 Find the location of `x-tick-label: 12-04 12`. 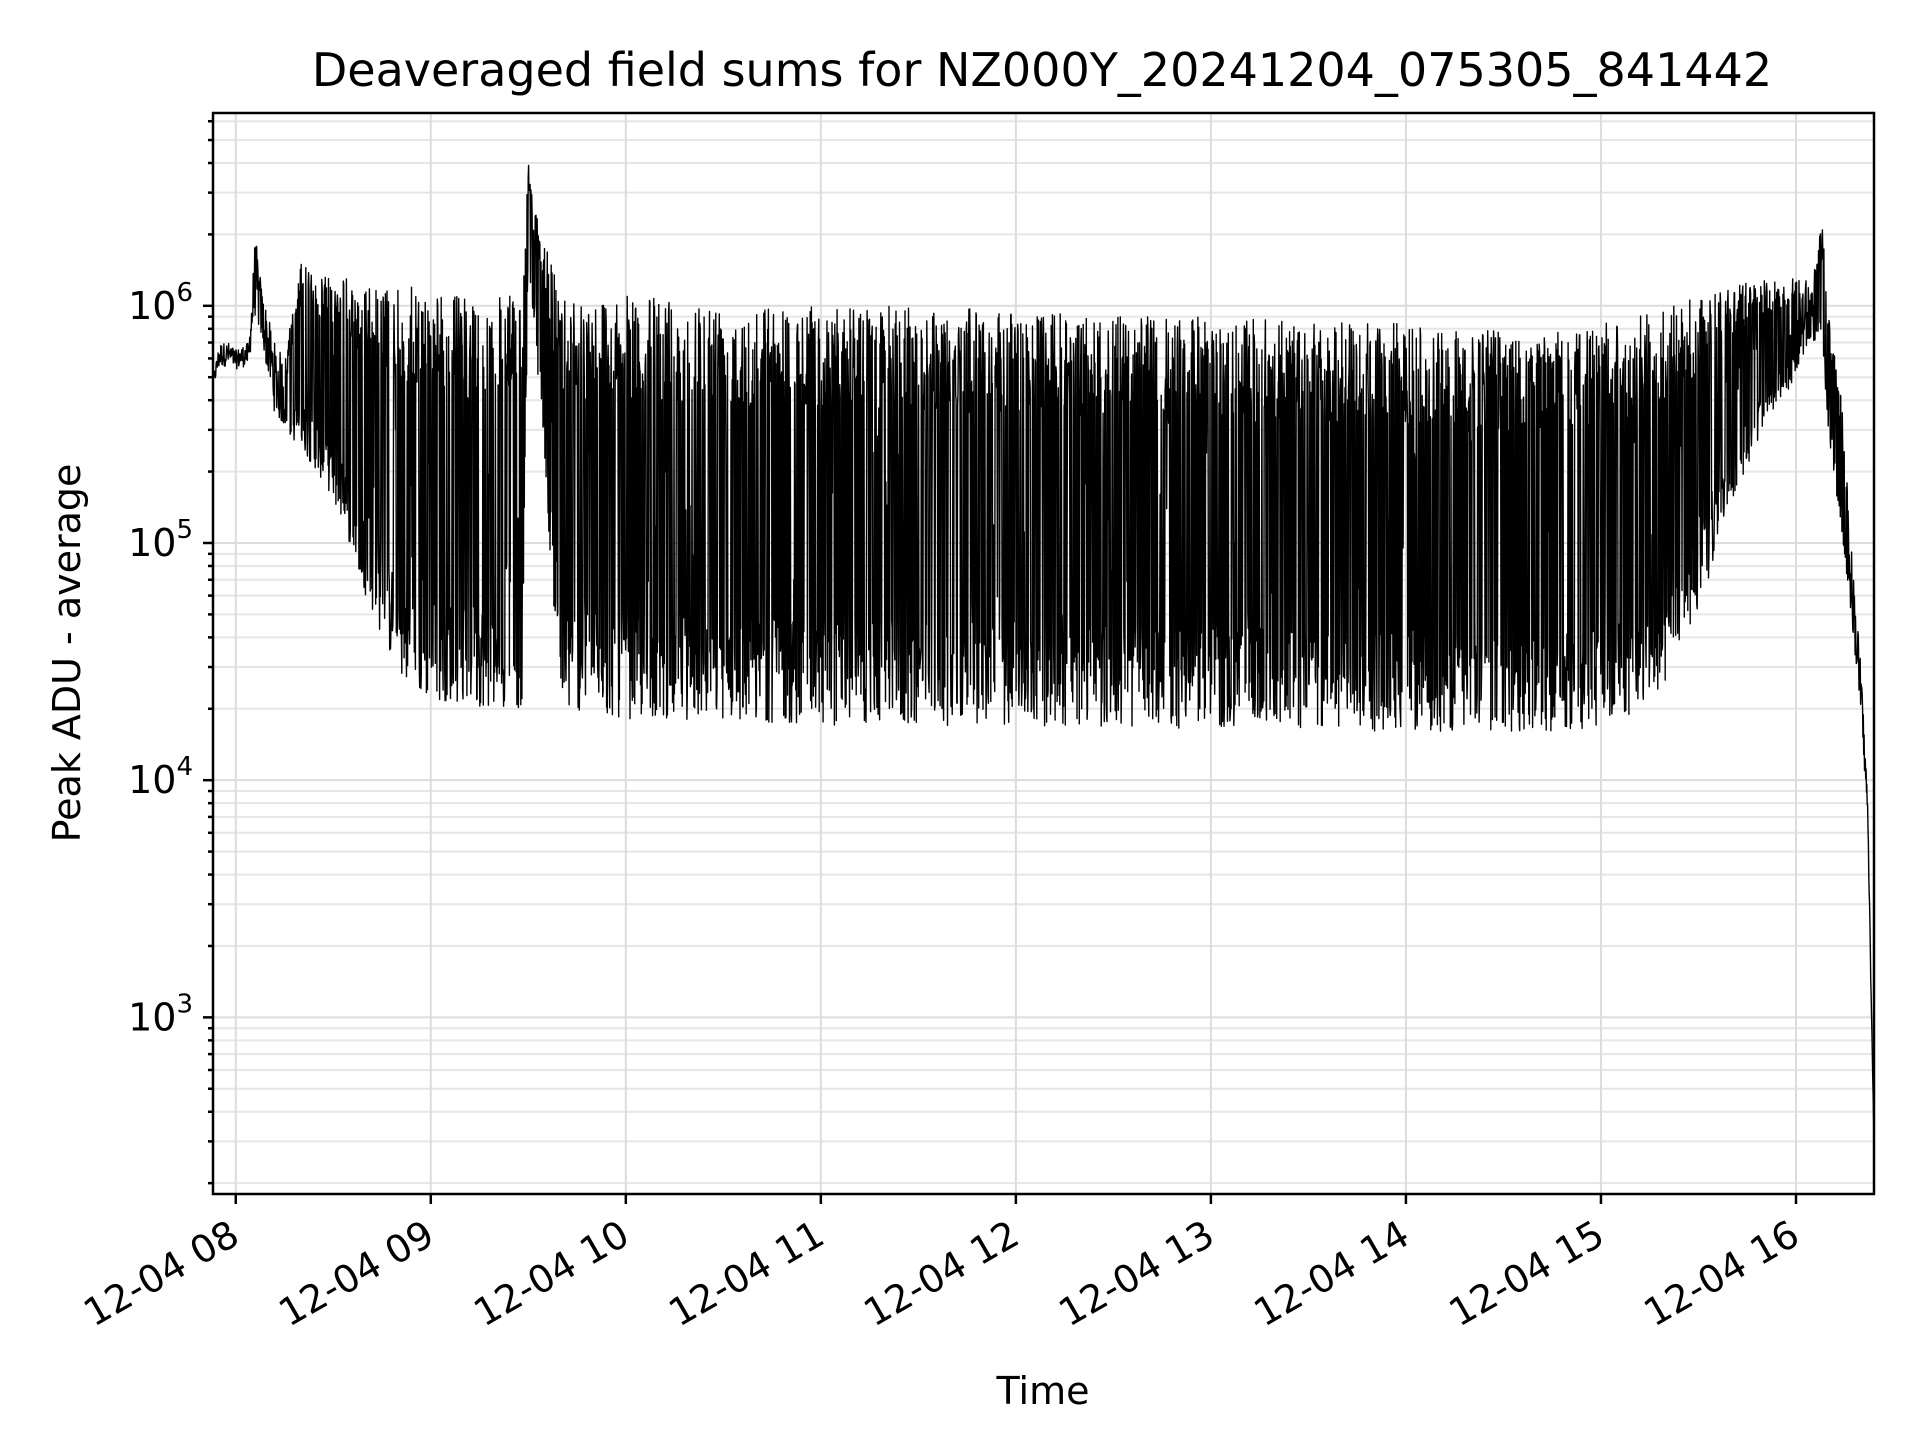

x-tick-label: 12-04 12 is located at coordinates (941, 1274).